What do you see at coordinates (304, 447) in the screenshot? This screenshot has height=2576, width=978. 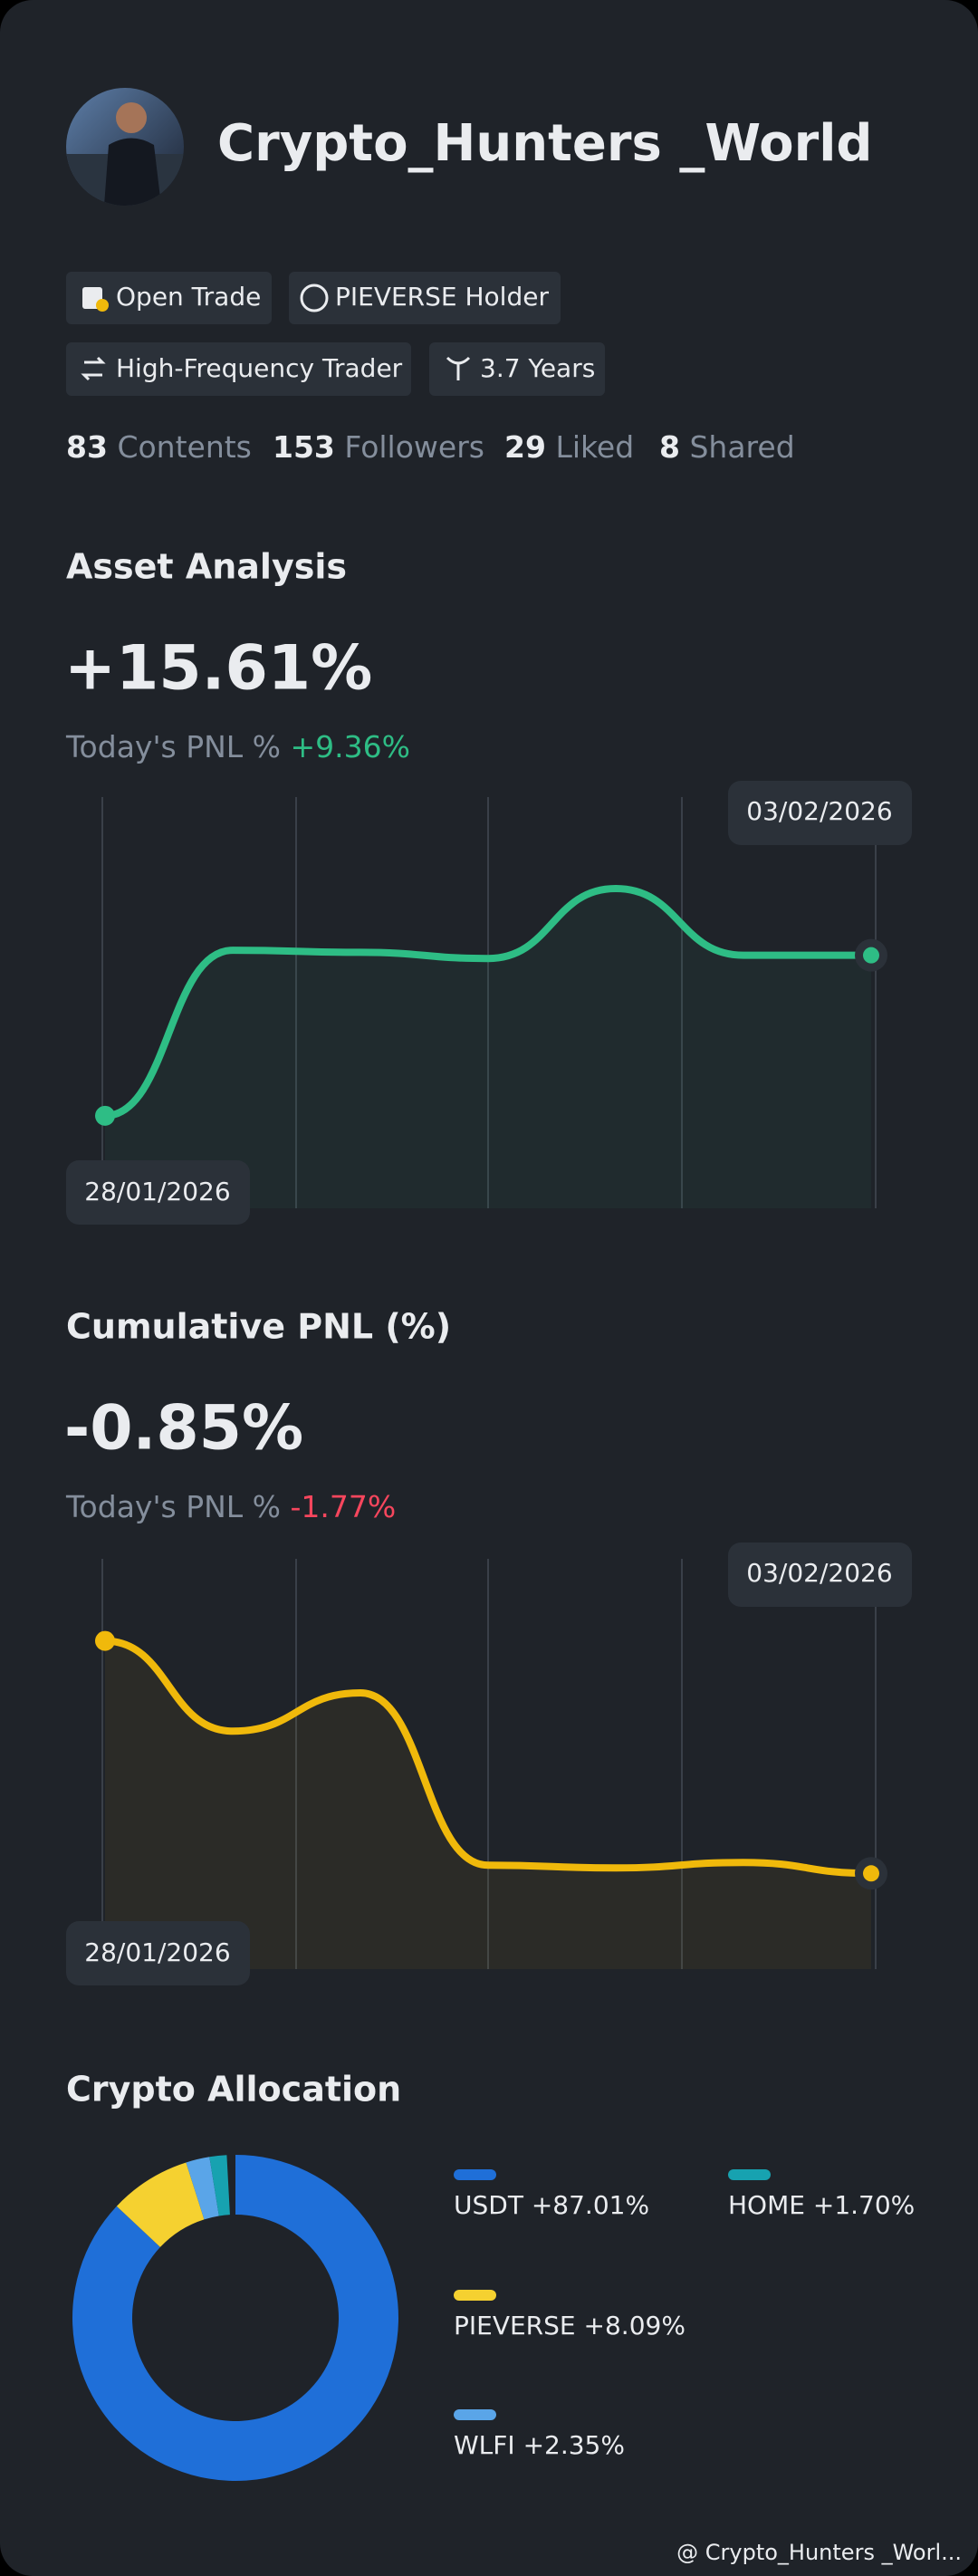 I see `stat-value: 153` at bounding box center [304, 447].